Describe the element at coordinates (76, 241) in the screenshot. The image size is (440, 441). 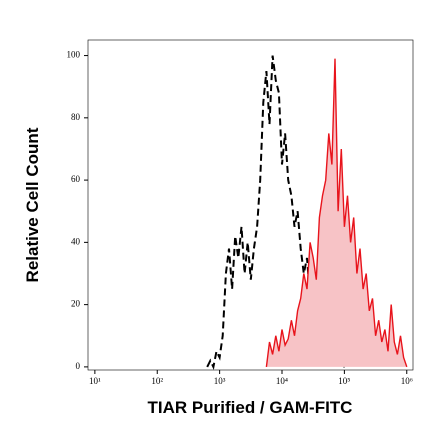
I see `y-tick-label: 40` at that location.